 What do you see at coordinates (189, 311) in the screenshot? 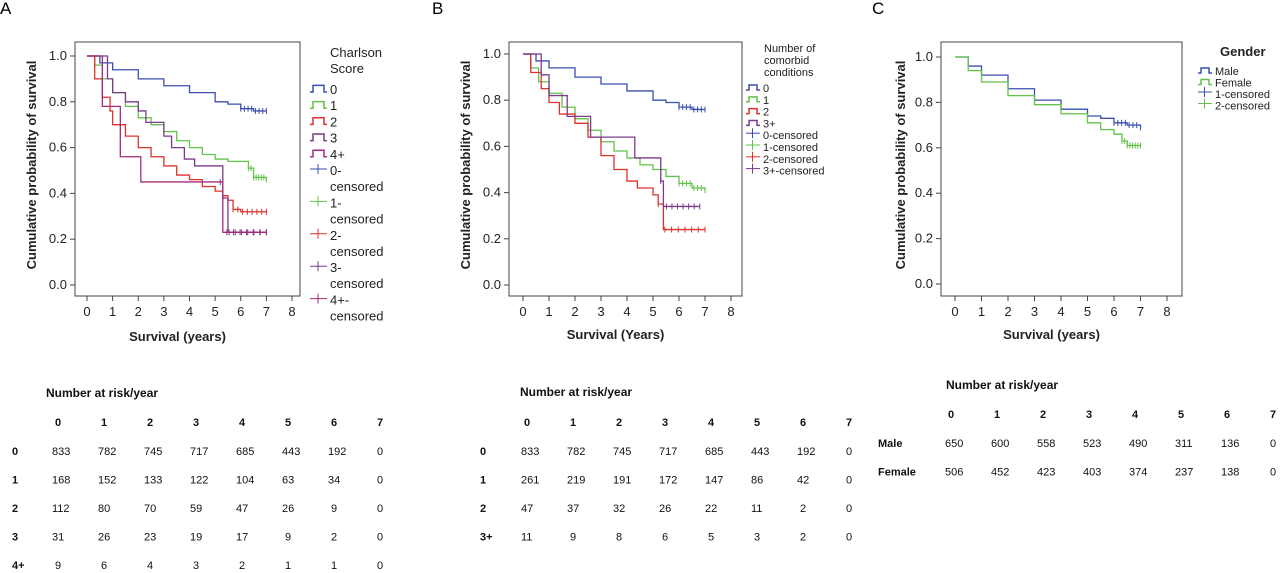
I see `x-tick-label: 4` at bounding box center [189, 311].